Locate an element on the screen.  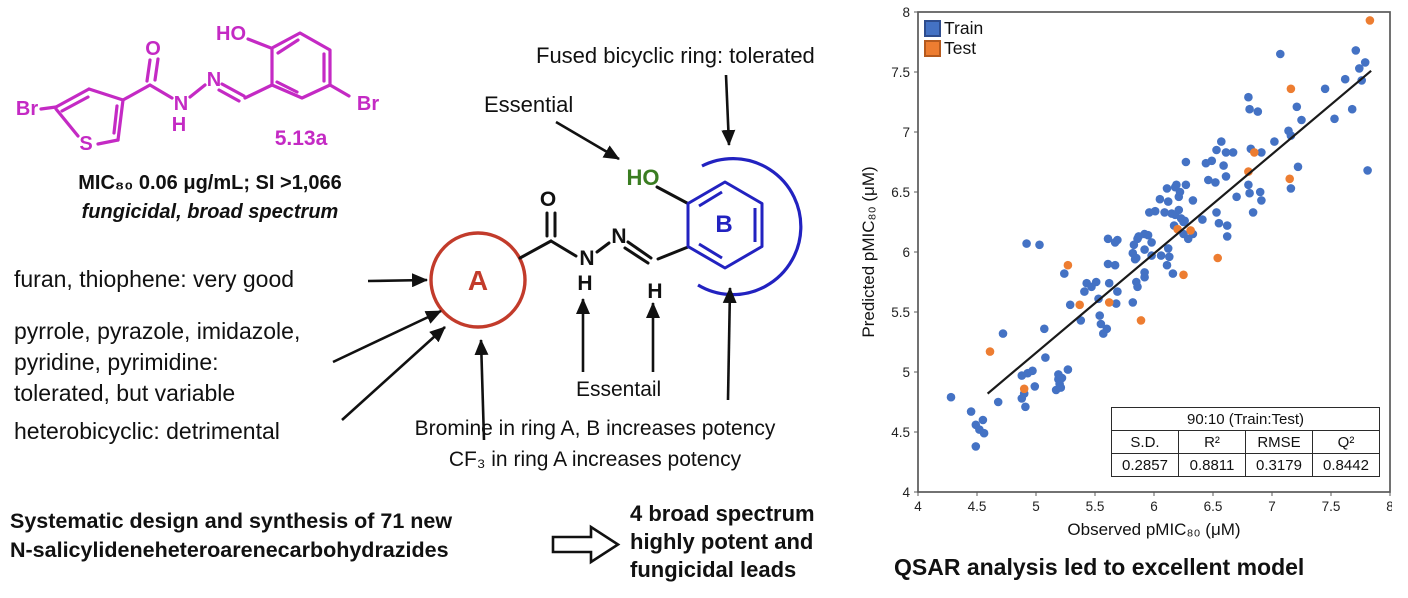
y-axis-title: Predicted pMIC₈₀ (μM) is located at coordinates (868, 251).